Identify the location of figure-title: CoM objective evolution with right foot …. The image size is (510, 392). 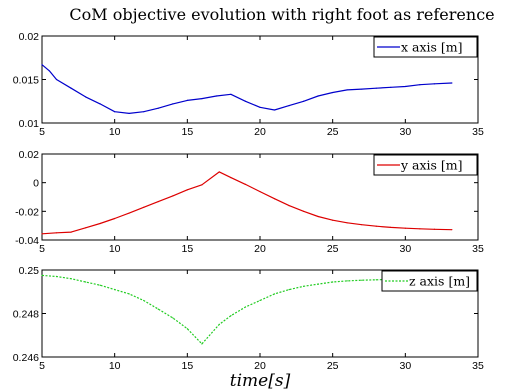
(281, 14).